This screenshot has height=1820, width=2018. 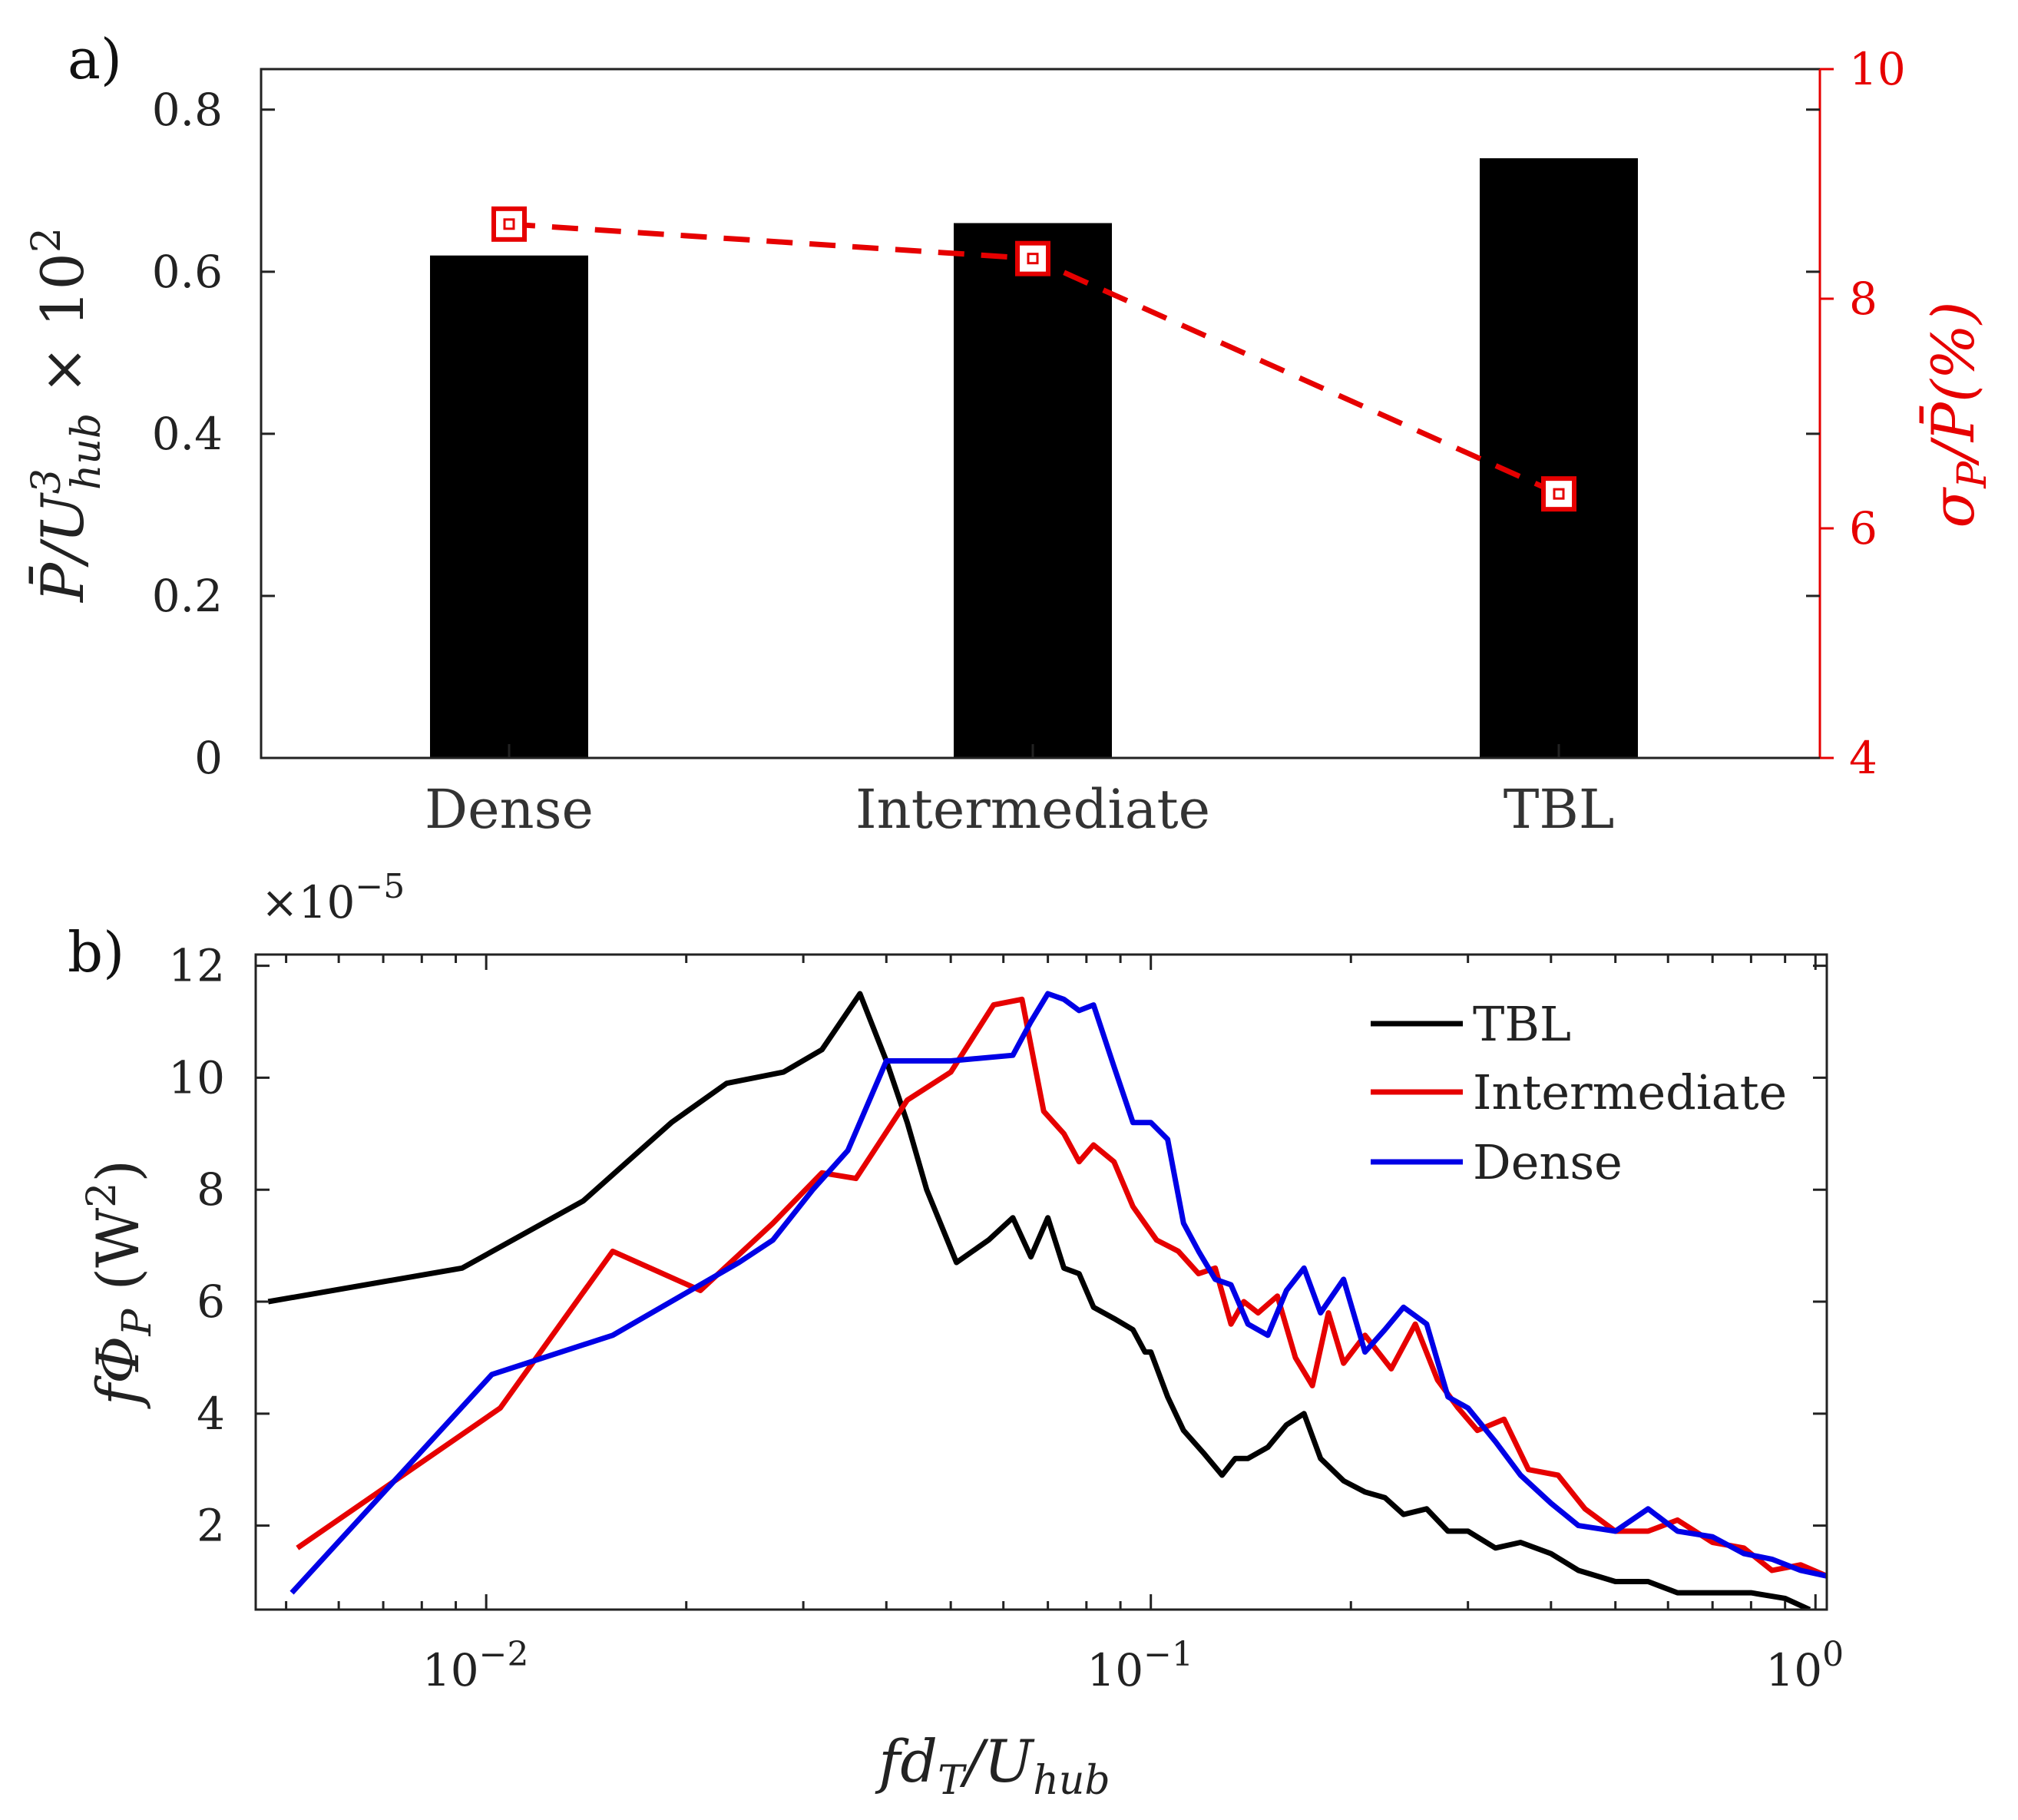 I want to click on a-ytick-label-0: 0, so click(x=208, y=758).